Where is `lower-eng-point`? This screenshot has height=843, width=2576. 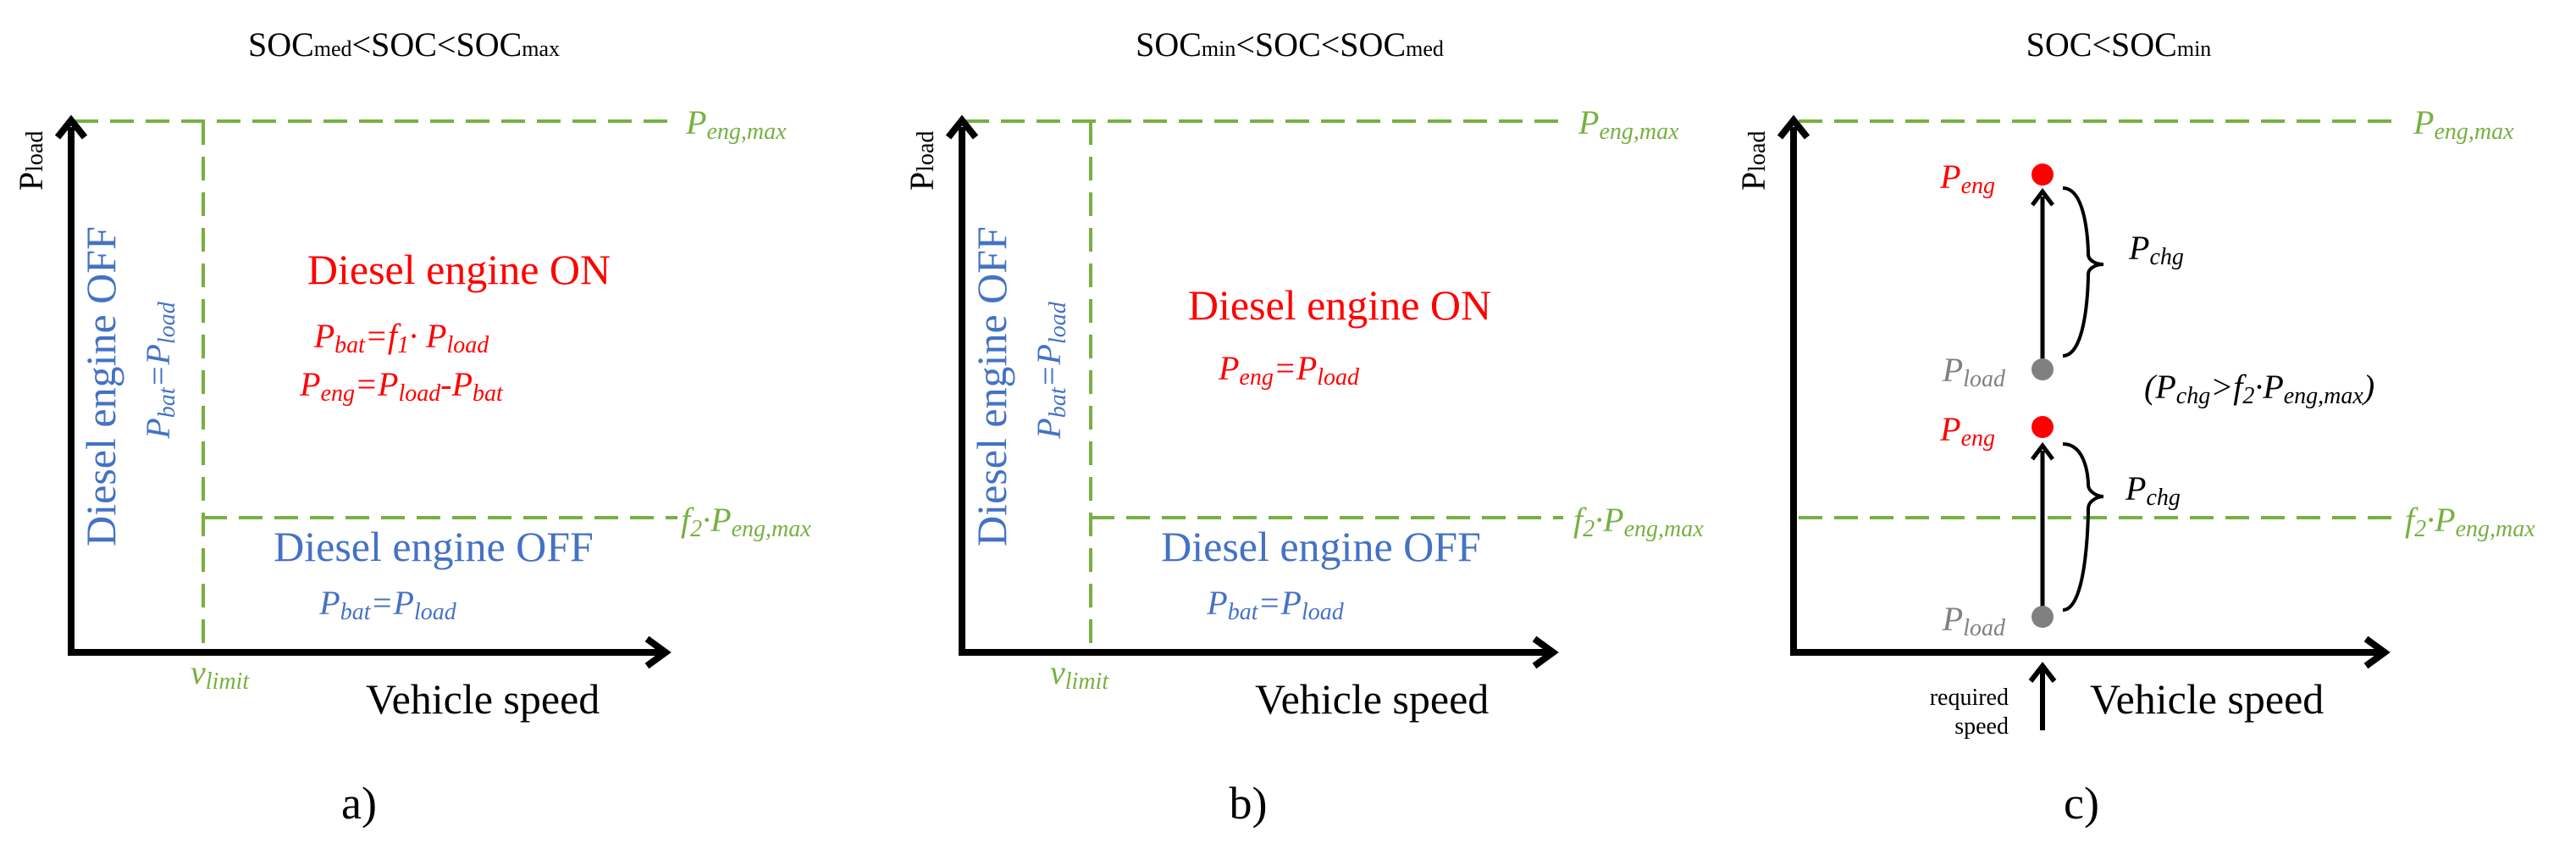 lower-eng-point is located at coordinates (2043, 427).